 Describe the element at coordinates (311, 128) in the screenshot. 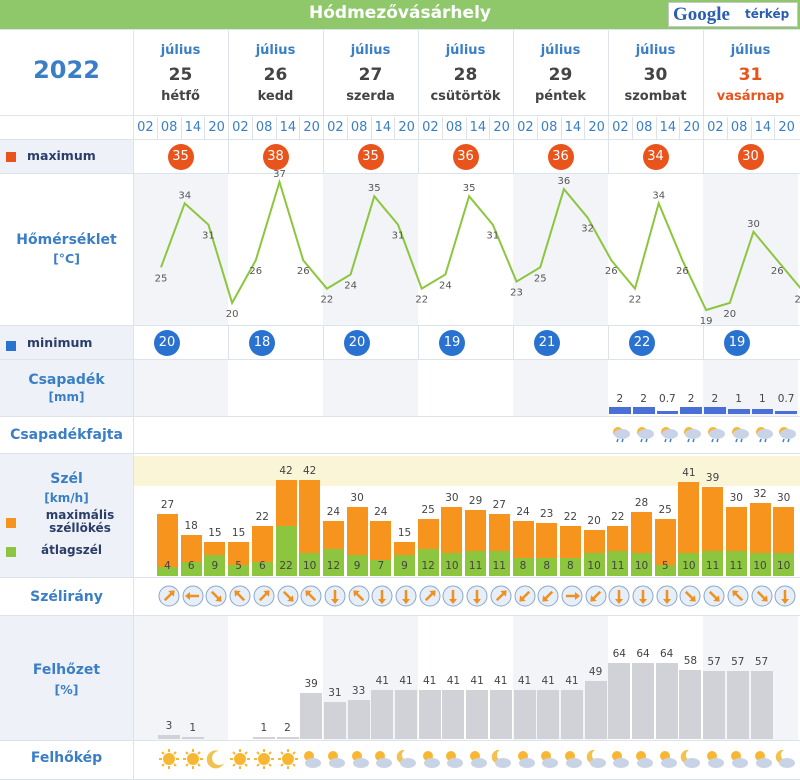

I see `hour-label: 20` at that location.